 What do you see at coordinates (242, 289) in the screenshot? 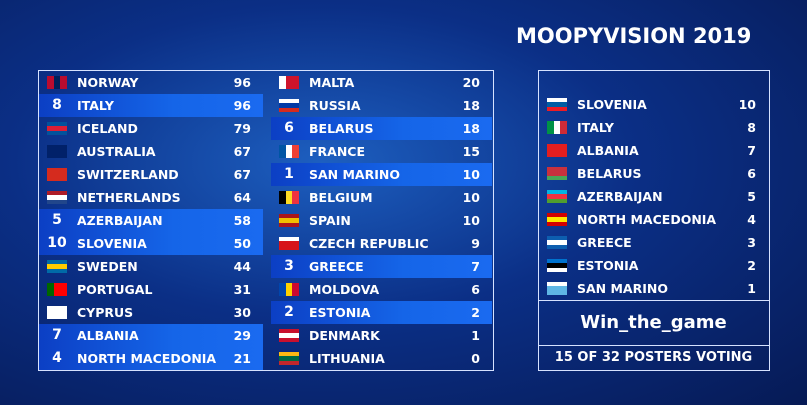
I see `total-points: 31` at bounding box center [242, 289].